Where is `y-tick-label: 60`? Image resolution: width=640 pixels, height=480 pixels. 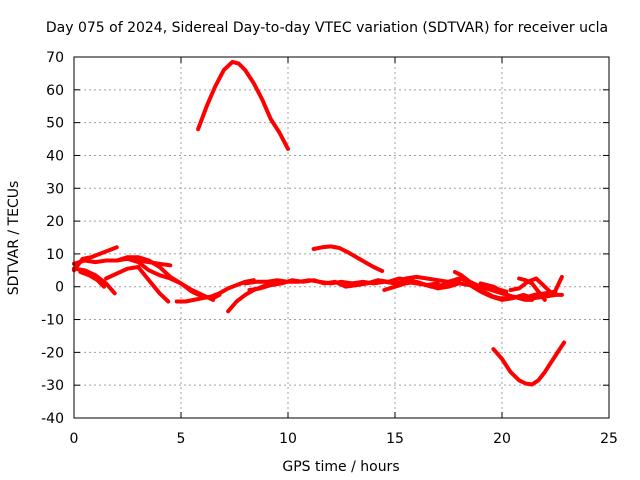 y-tick-label: 60 is located at coordinates (55, 91).